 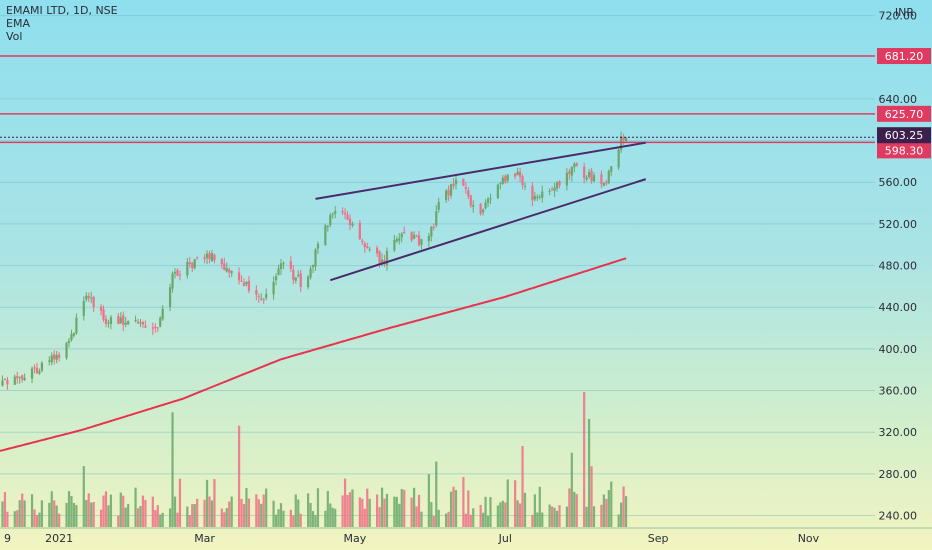 What do you see at coordinates (62, 10) in the screenshot?
I see `symbol-title: EMAMI LTD, 1D, NSE` at bounding box center [62, 10].